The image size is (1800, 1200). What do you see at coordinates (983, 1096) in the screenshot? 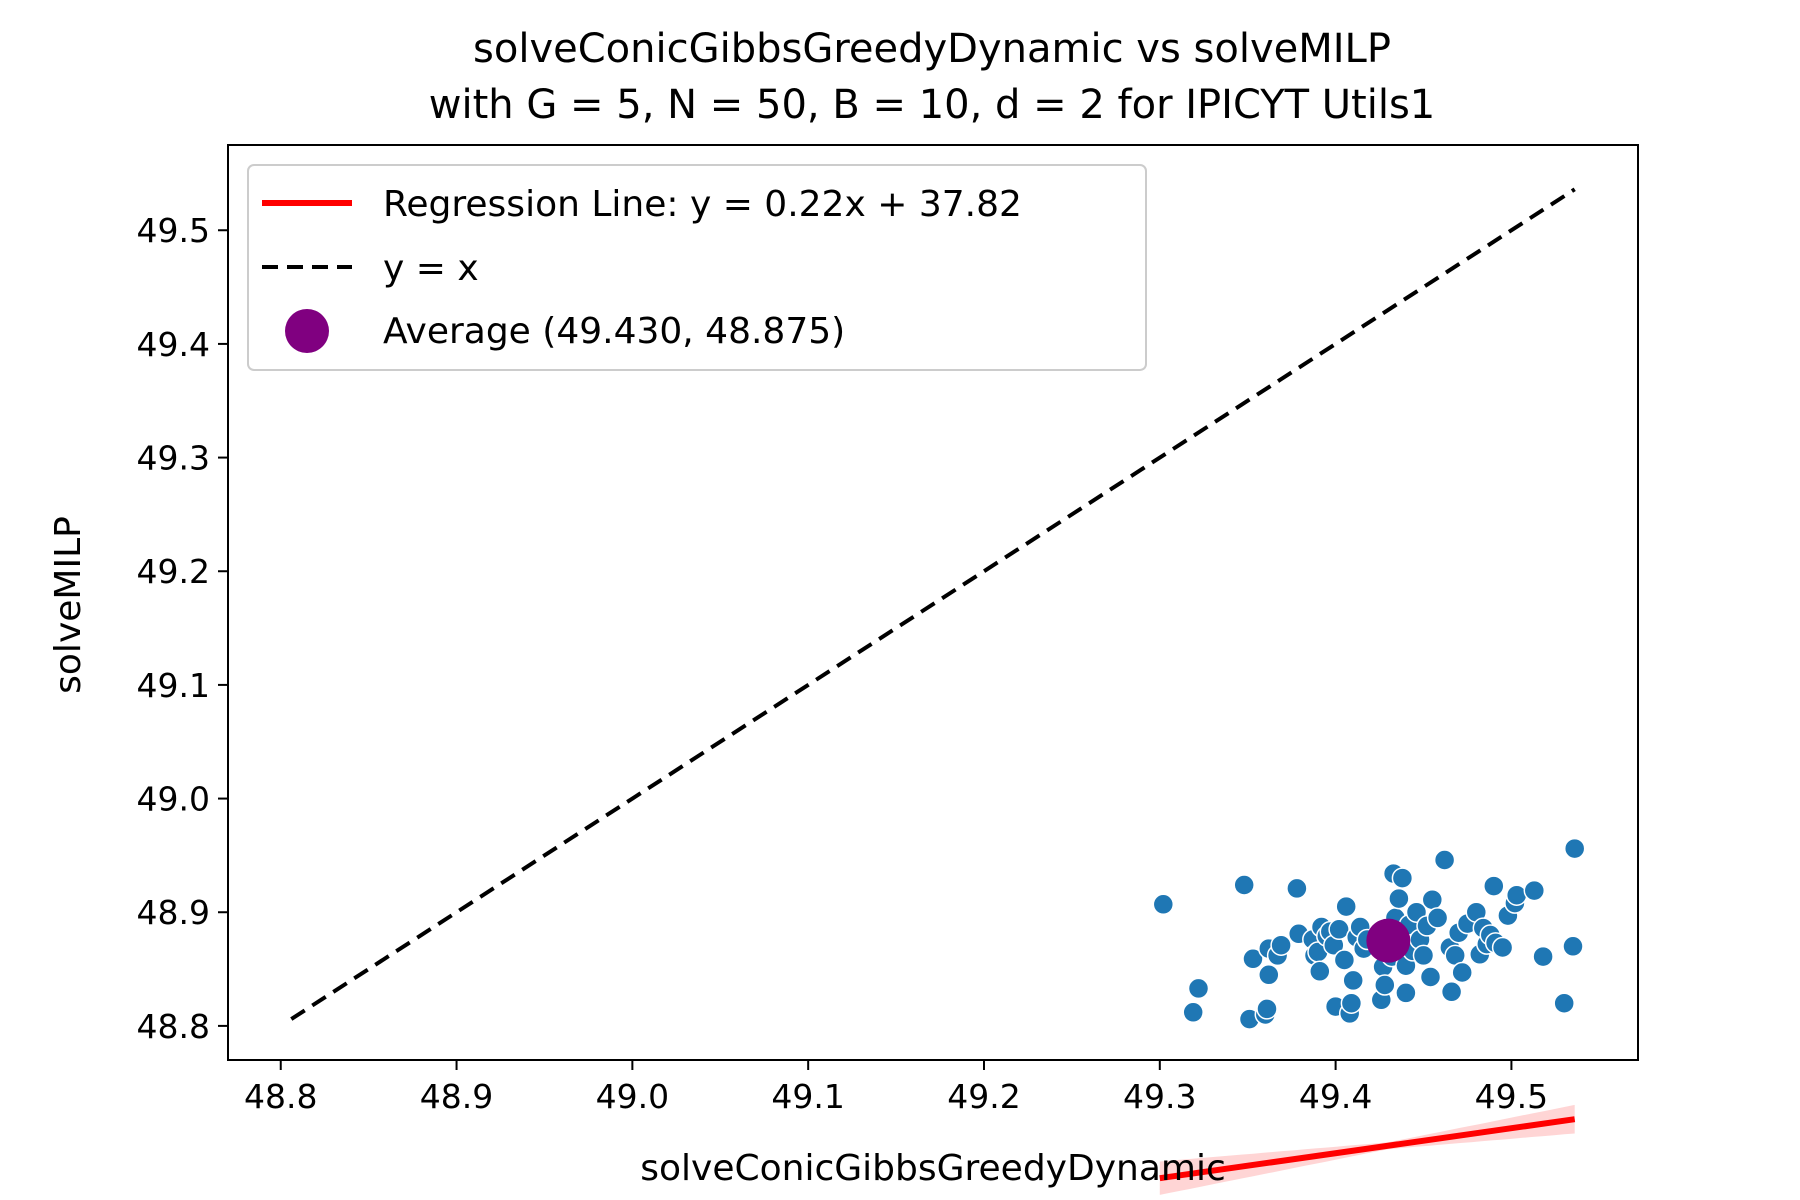
I see `x-tick-label: 49.2` at bounding box center [983, 1096].